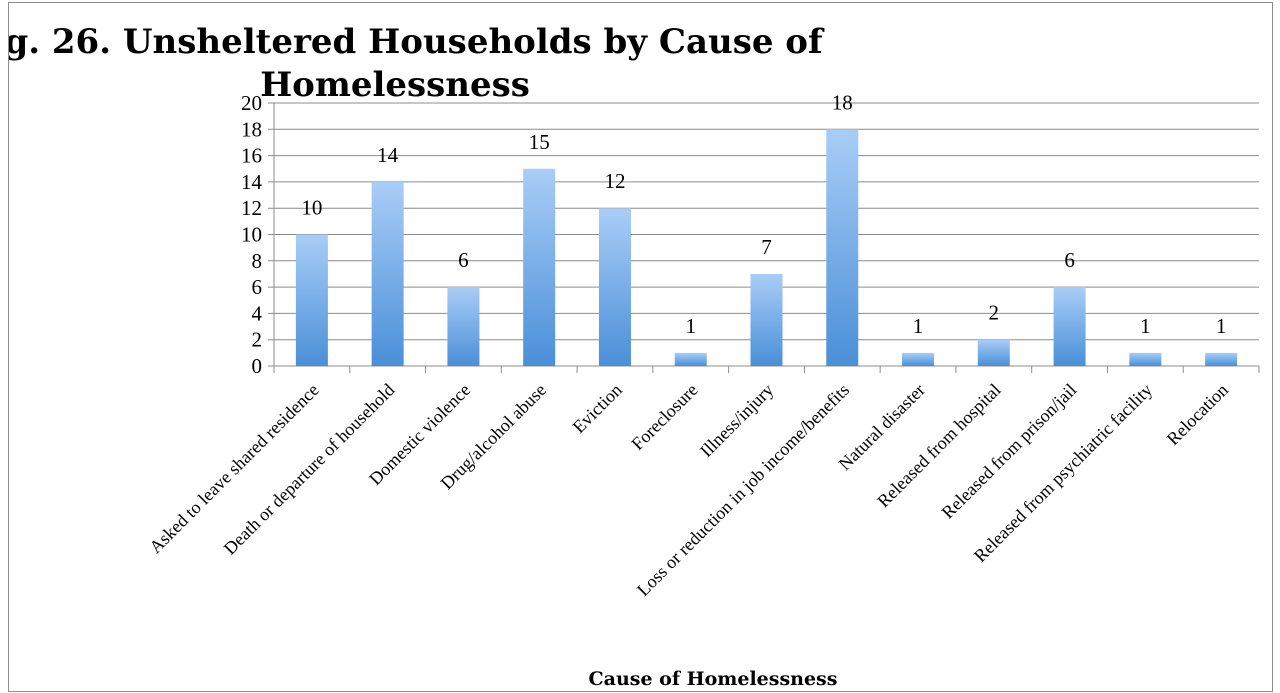  Describe the element at coordinates (842, 102) in the screenshot. I see `data-label: 18` at that location.